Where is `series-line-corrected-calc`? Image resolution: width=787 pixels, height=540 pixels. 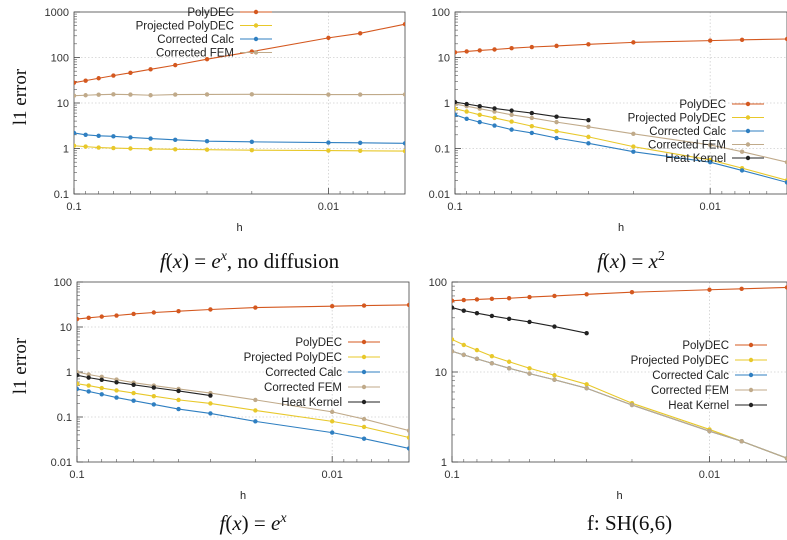 series-line-corrected-calc is located at coordinates (239, 138).